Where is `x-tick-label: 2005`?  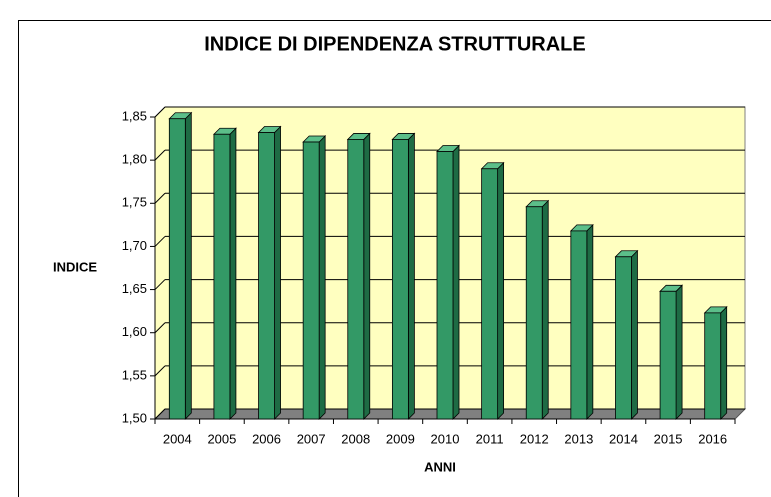
x-tick-label: 2005 is located at coordinates (221, 438).